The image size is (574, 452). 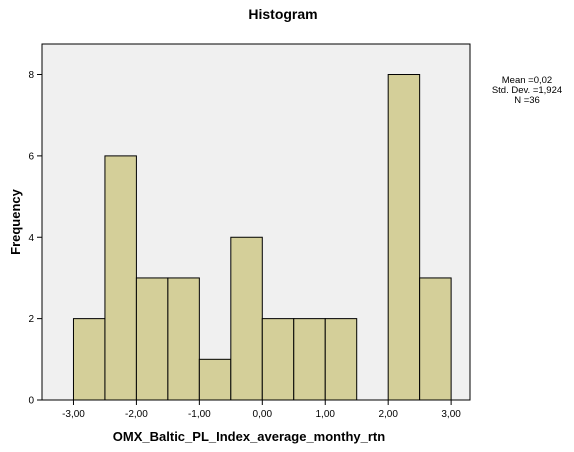 I want to click on x-axis-label: OMX_Baltic_PL_Index_average_monthy_rtn, so click(x=249, y=436).